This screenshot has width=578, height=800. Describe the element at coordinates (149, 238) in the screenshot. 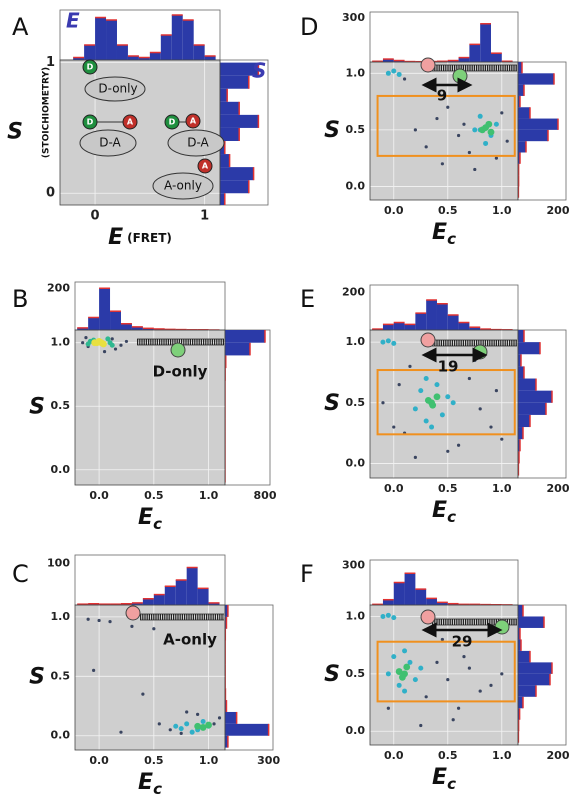

I see `x-axis-note: (FRET)` at that location.